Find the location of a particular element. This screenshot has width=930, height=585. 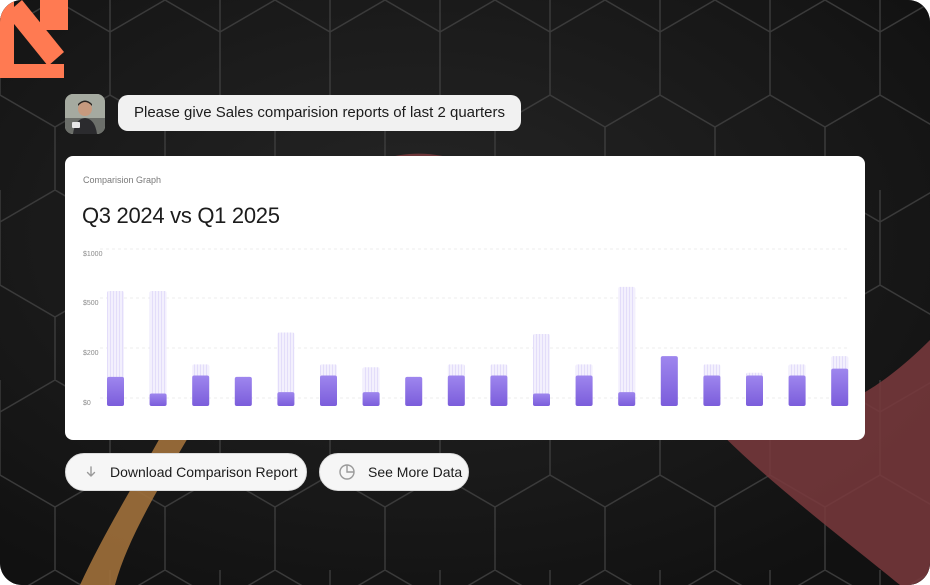

see-more-data-button: See More Data is located at coordinates (394, 472).